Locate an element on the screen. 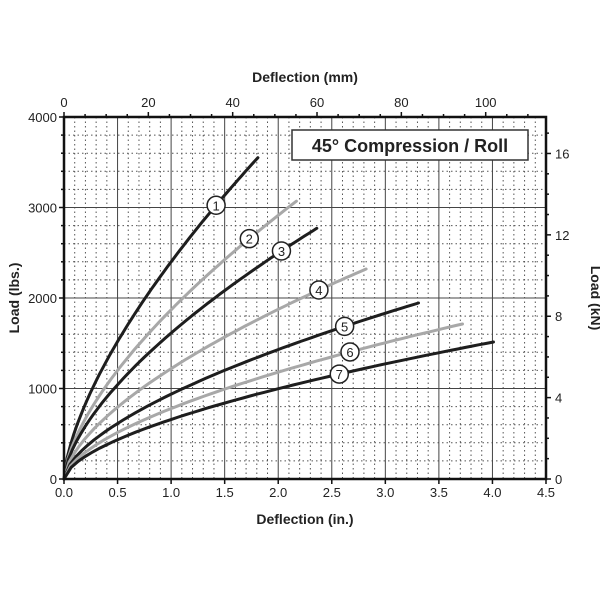 The width and height of the screenshot is (600, 600). series-label-1: 1 is located at coordinates (215, 205).